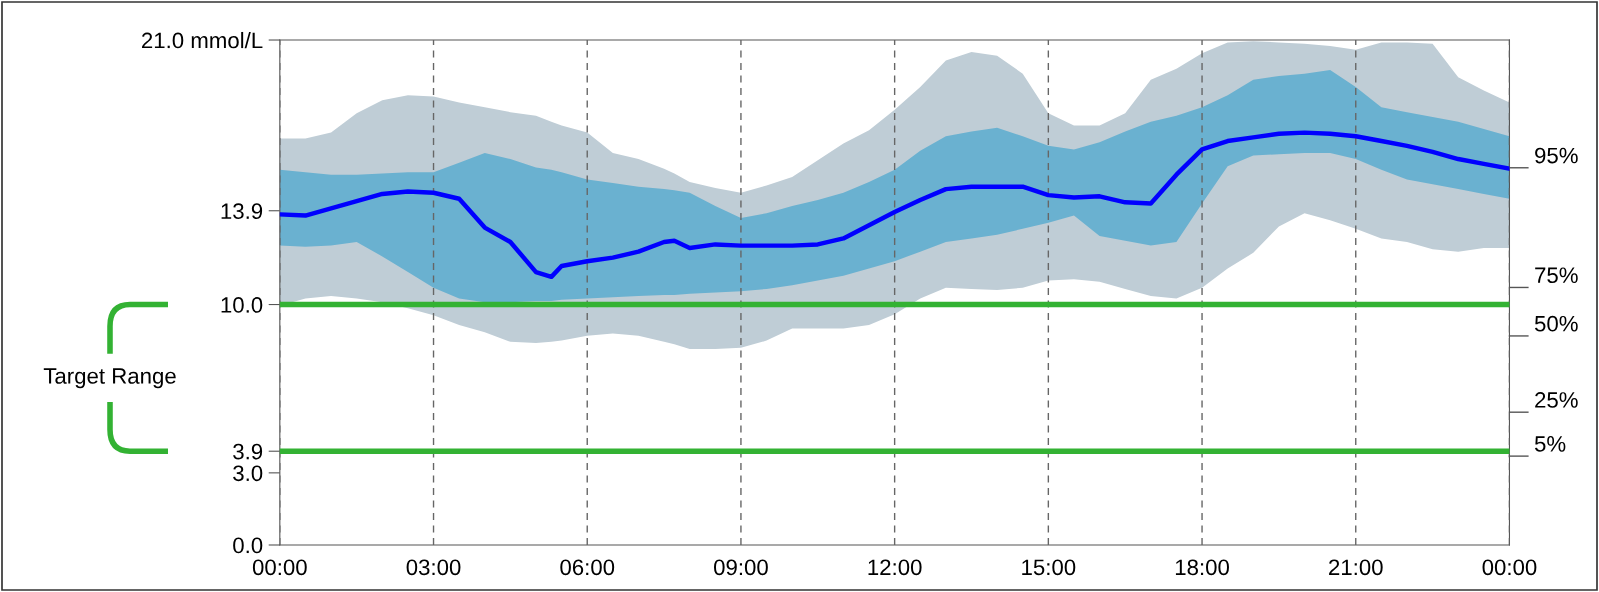 The height and width of the screenshot is (592, 1599). I want to click on text: 50%, so click(1556, 323).